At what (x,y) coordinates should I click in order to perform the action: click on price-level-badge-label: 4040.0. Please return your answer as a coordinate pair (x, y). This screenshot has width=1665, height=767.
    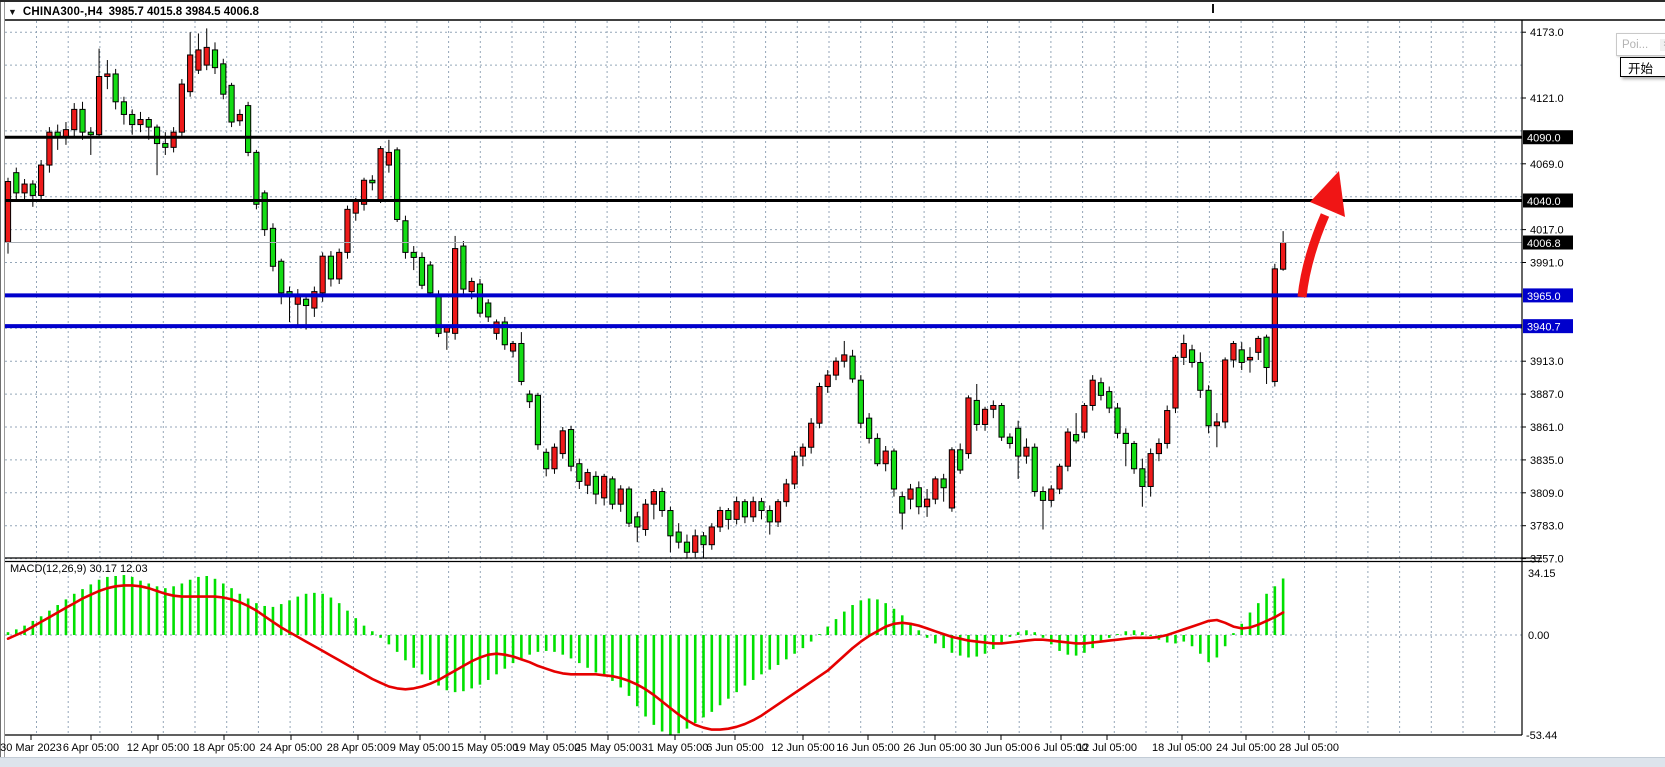
    Looking at the image, I should click on (1544, 202).